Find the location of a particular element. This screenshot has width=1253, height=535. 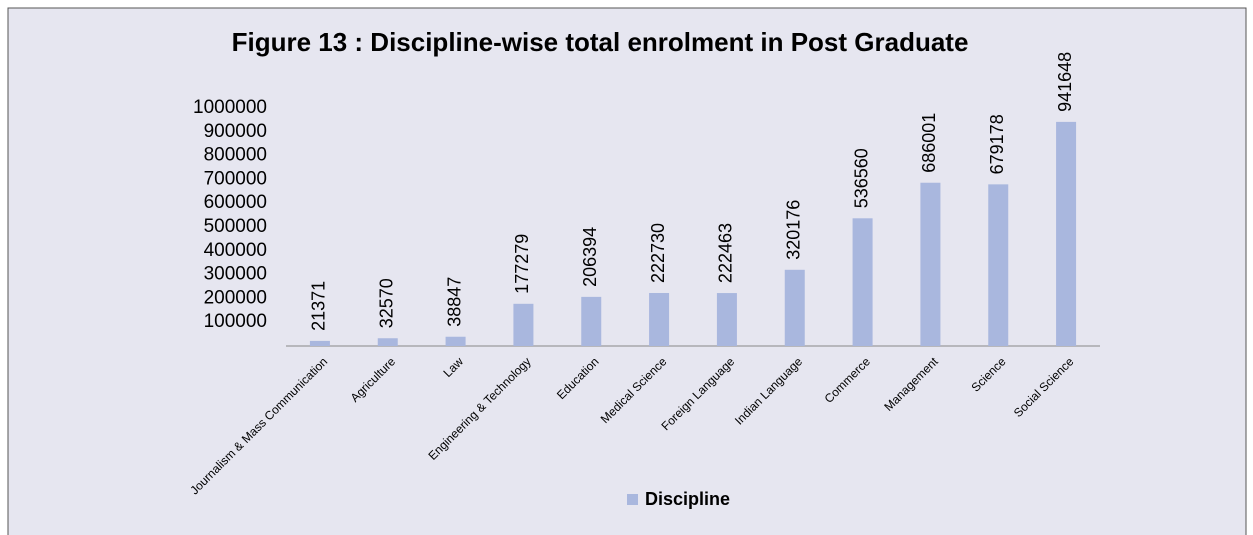

value-label: 686001 is located at coordinates (929, 143).